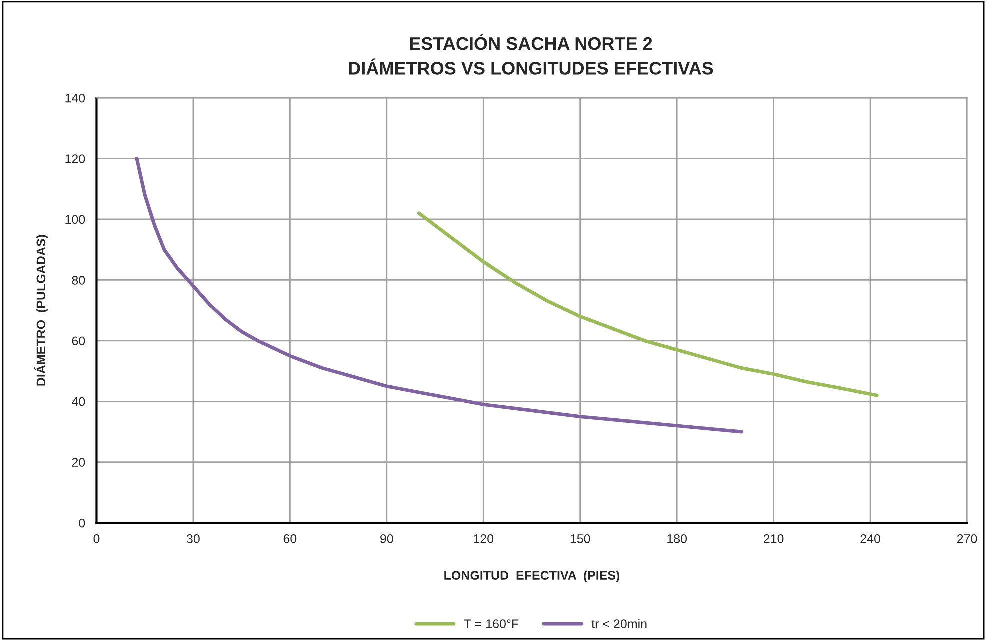  I want to click on y-axis-title: DIÁMETRO (PULGADAS), so click(41, 310).